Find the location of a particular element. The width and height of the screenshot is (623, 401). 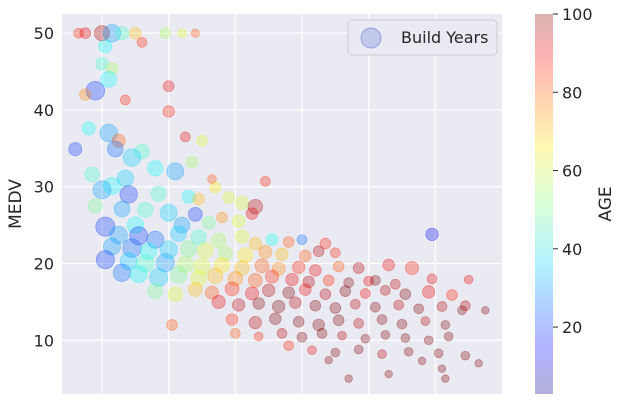

y-axis-label: MEDV is located at coordinates (16, 204).